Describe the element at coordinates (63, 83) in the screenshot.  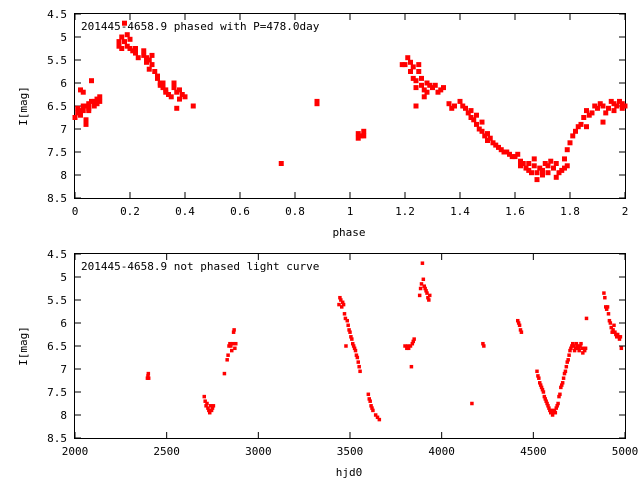
I see `phased-y-tick-label: 6` at that location.